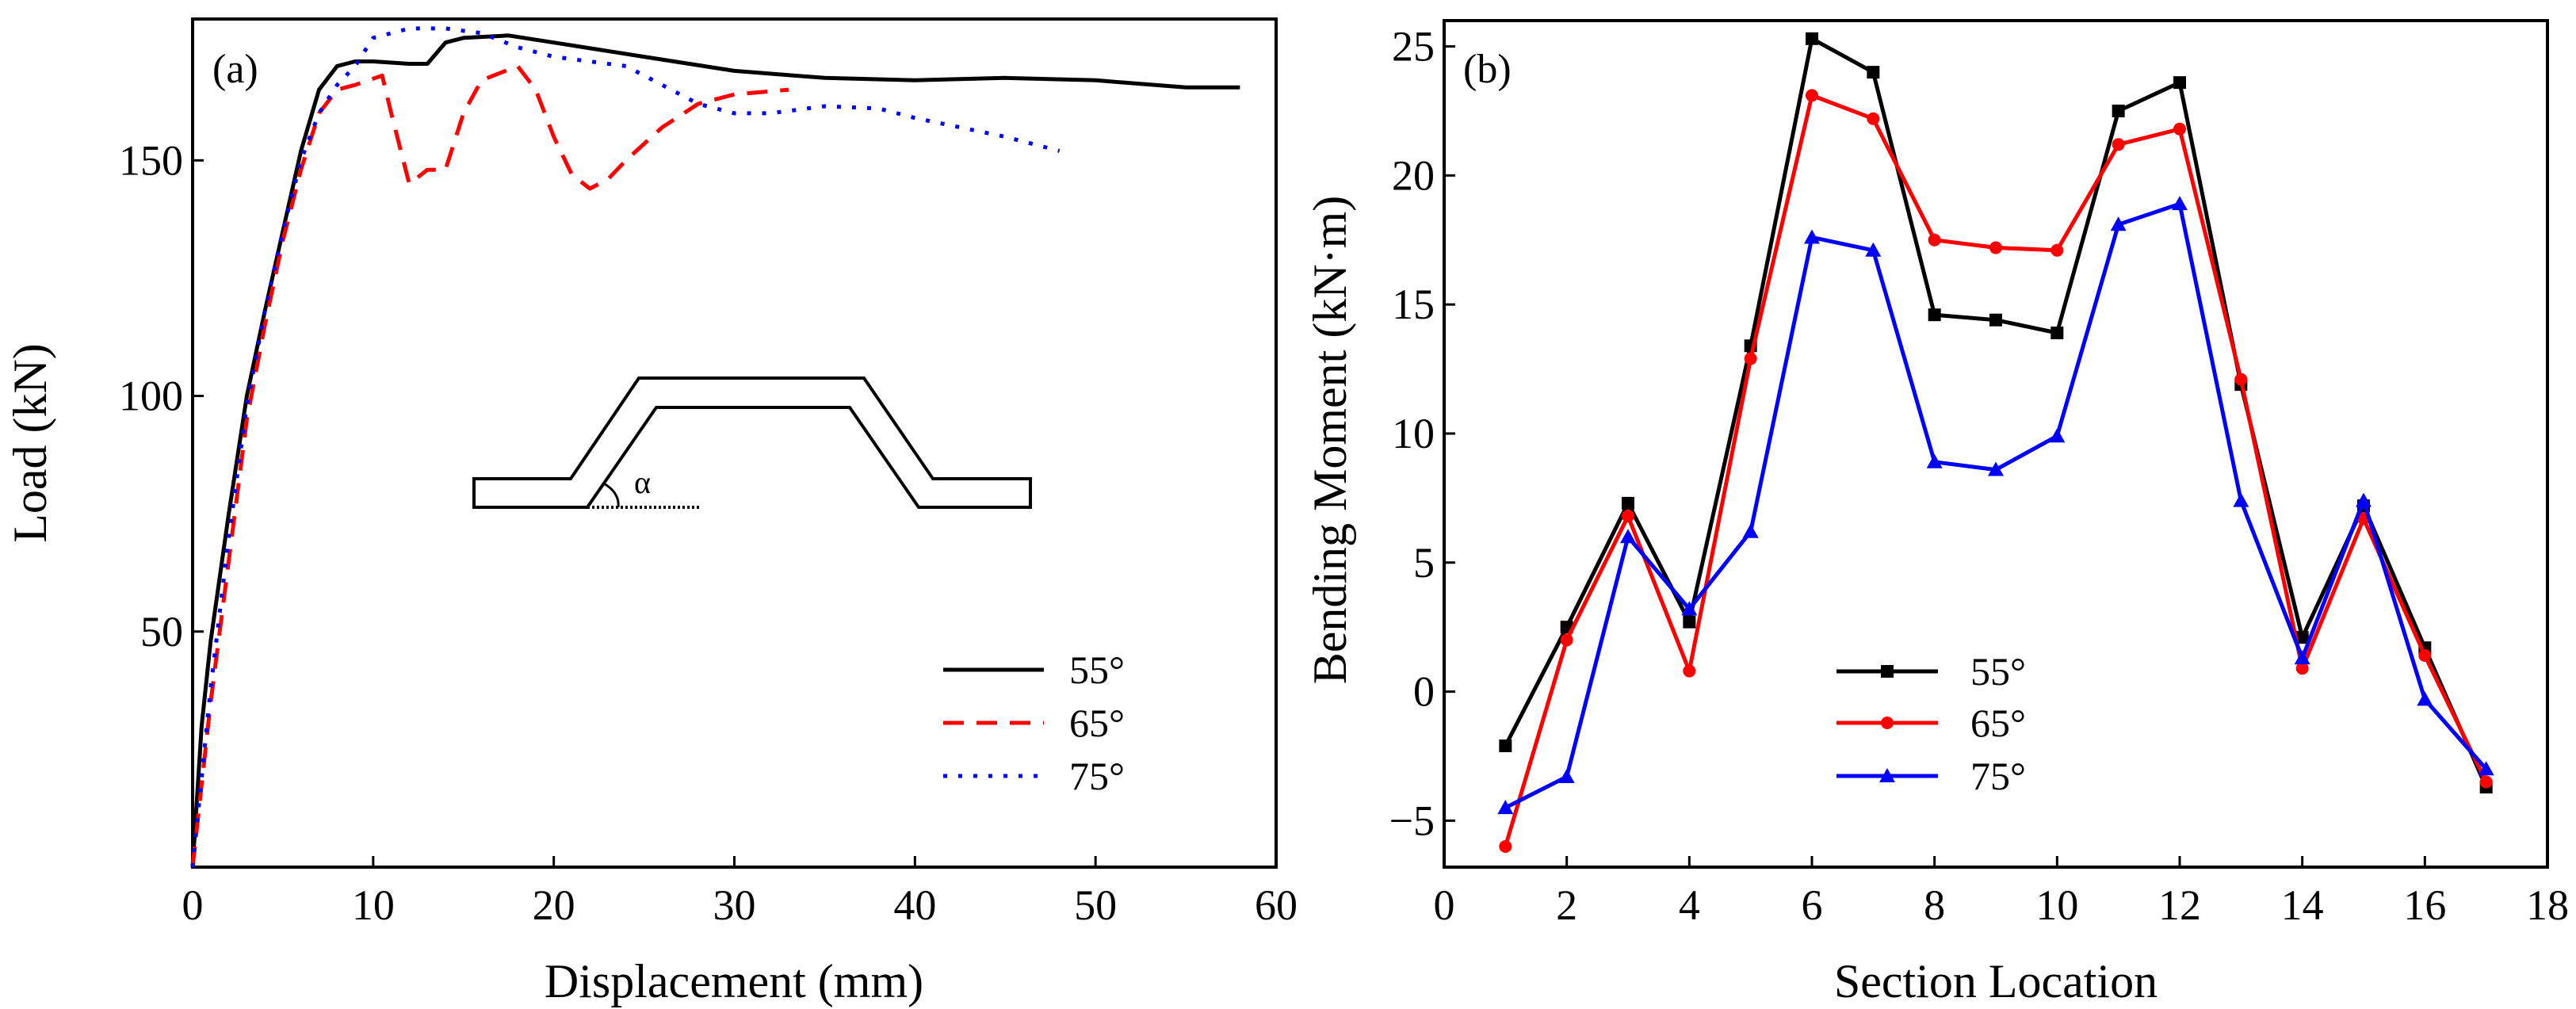  Describe the element at coordinates (1413, 175) in the screenshot. I see `y-tick-label: 20` at that location.